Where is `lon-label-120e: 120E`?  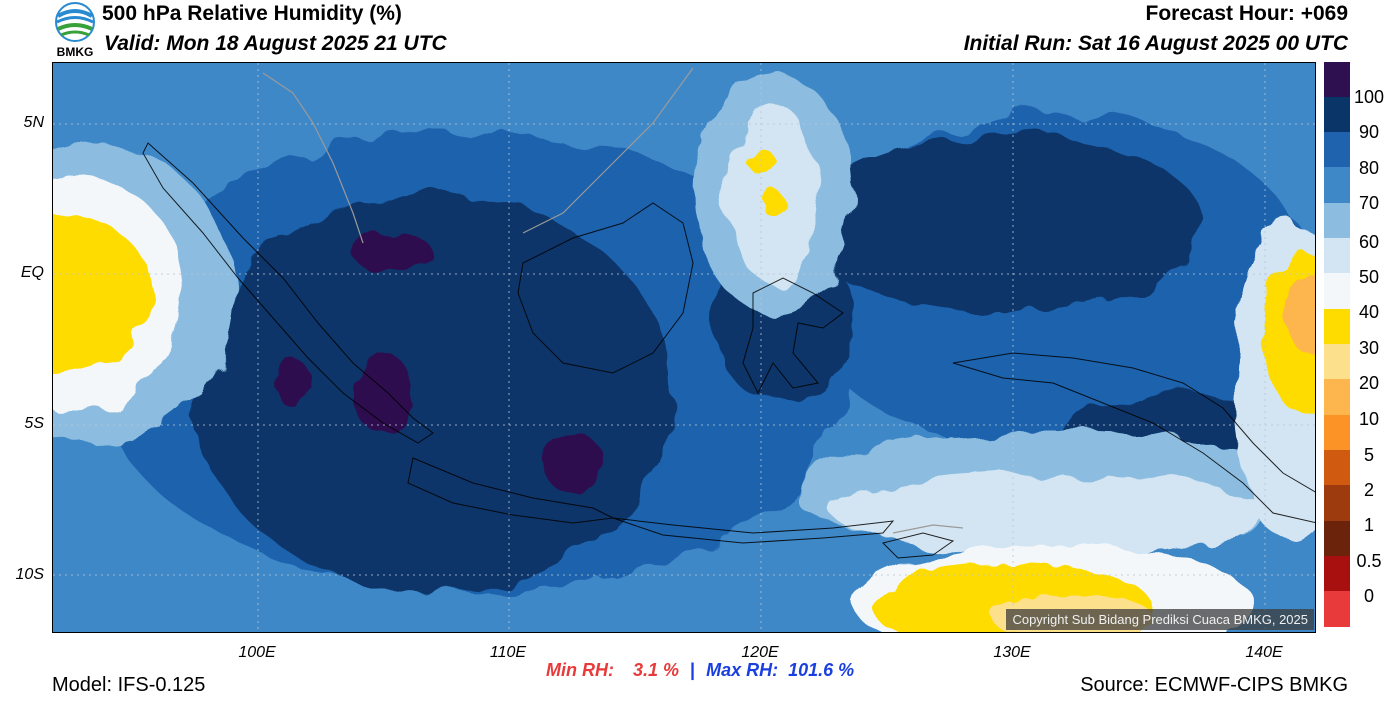 lon-label-120e: 120E is located at coordinates (760, 652).